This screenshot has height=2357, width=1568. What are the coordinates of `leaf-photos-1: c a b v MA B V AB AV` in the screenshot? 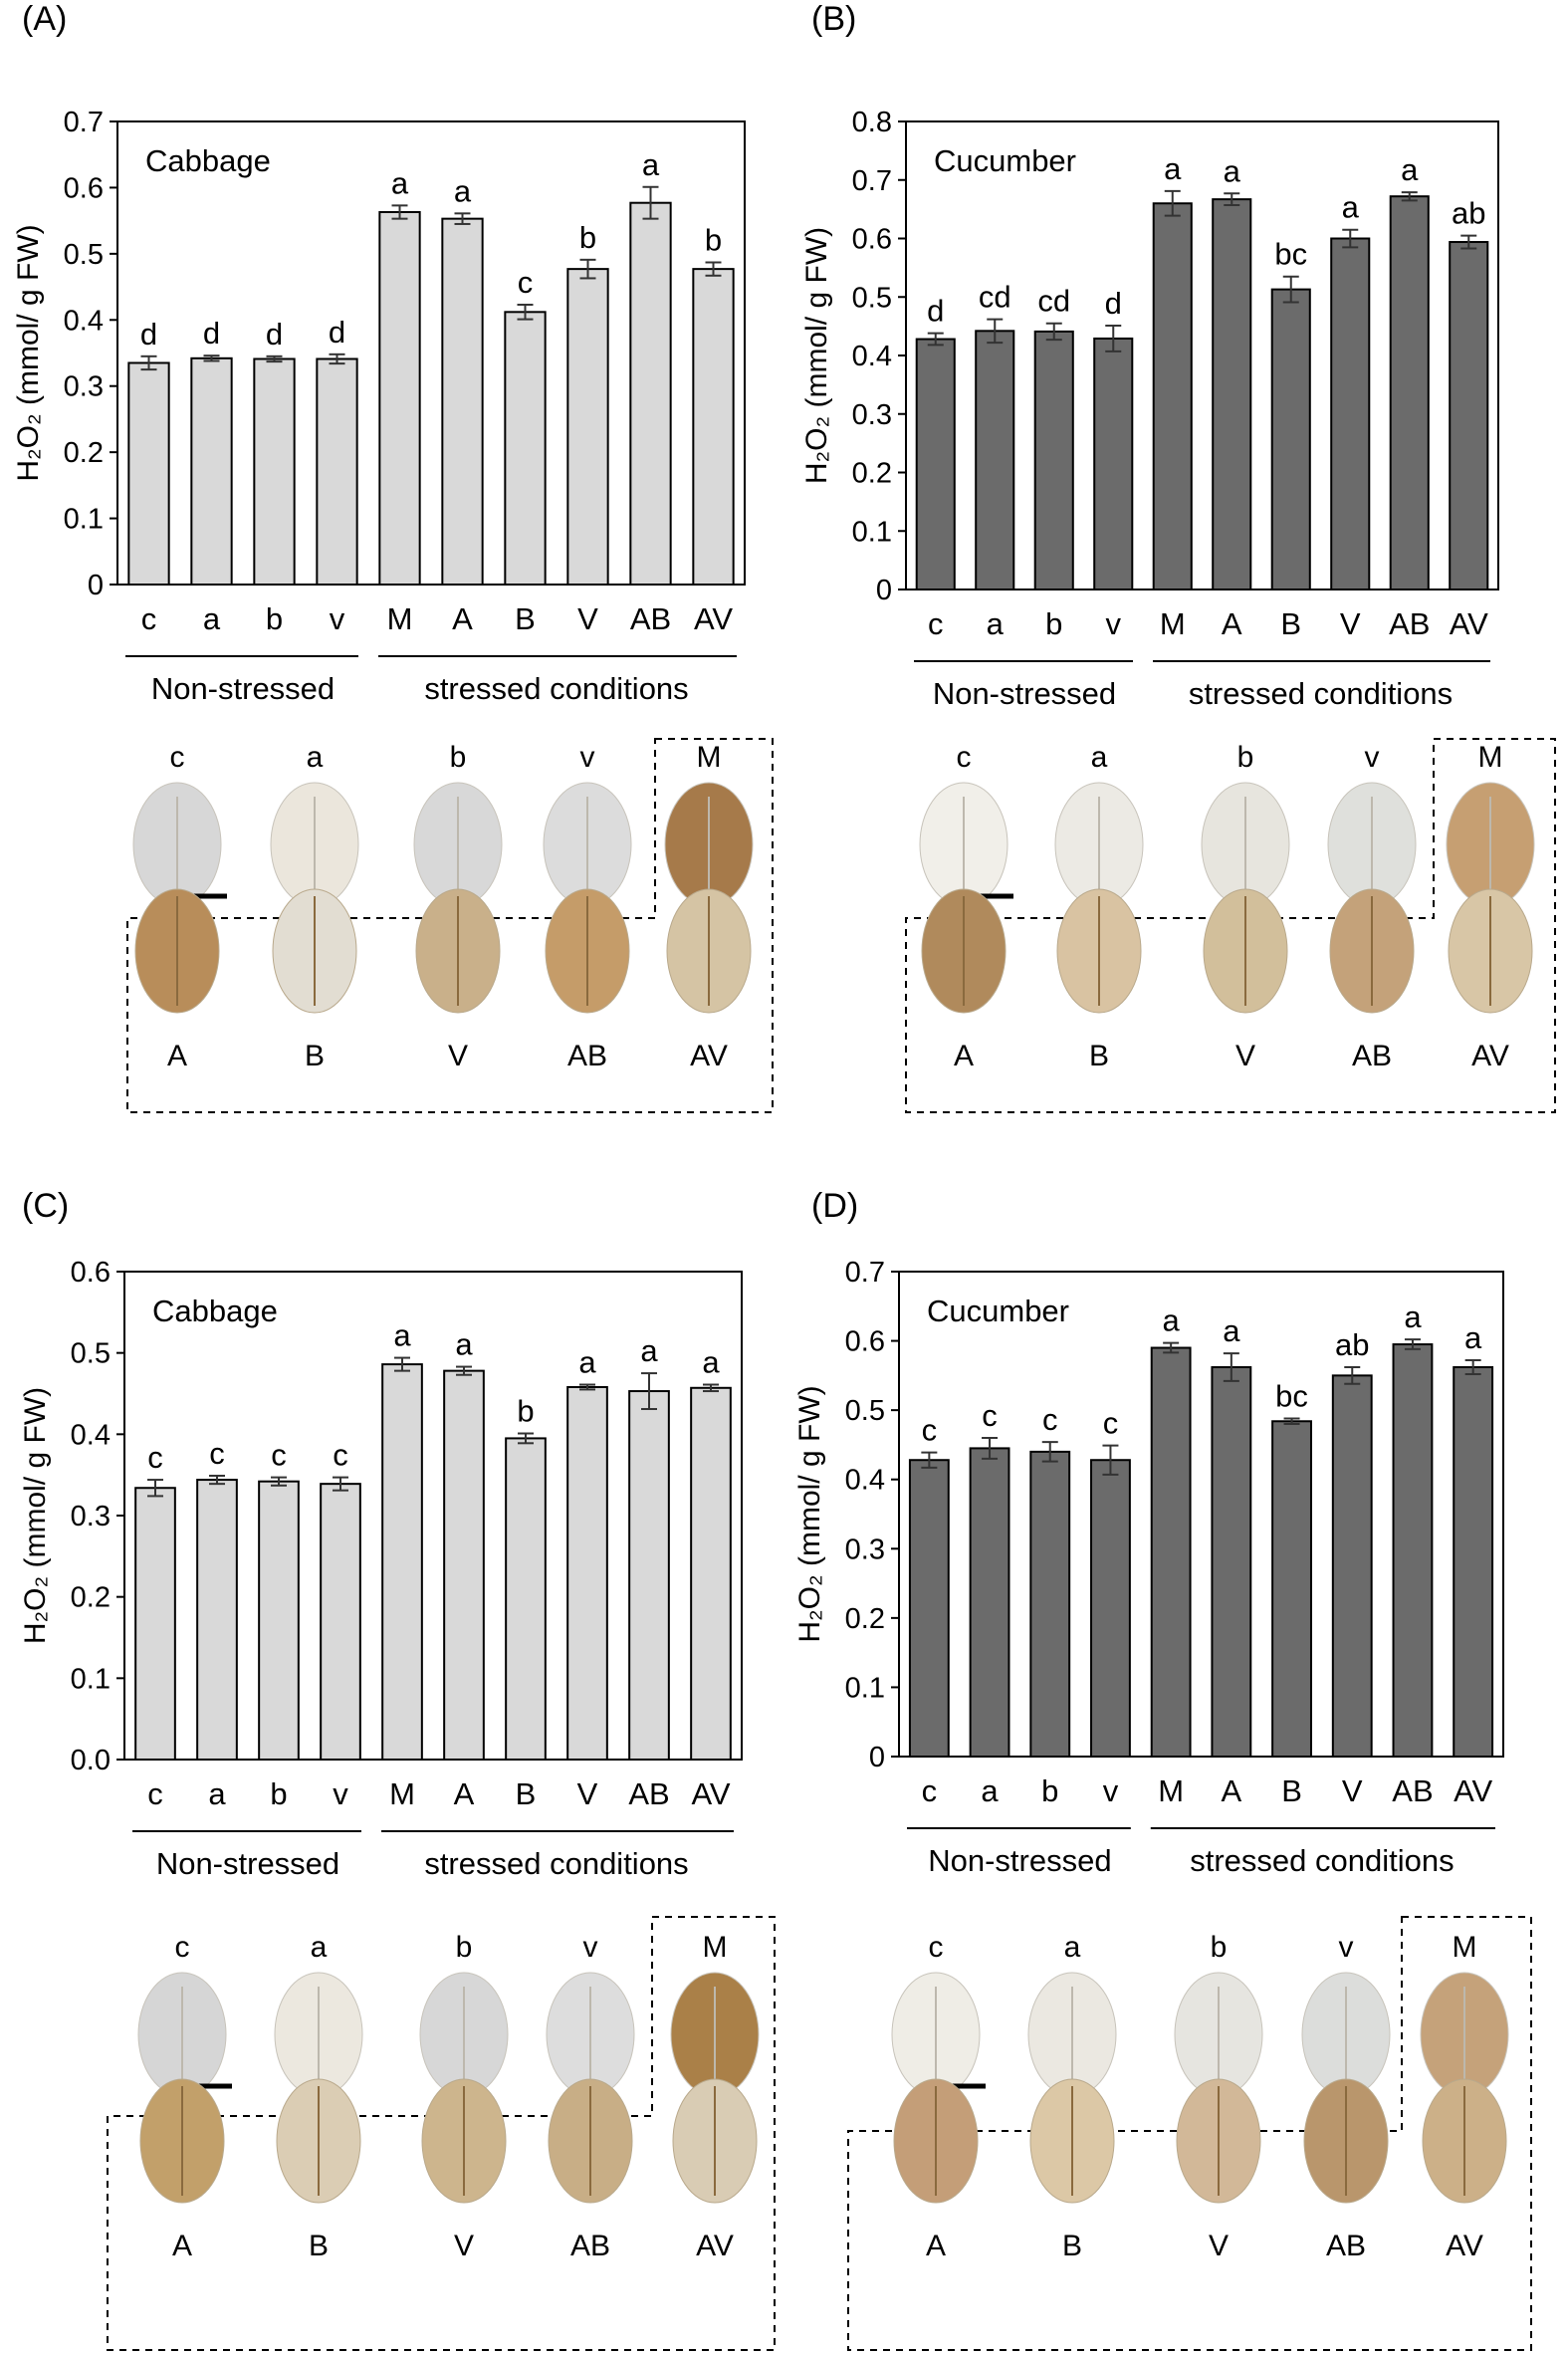 It's located at (1230, 926).